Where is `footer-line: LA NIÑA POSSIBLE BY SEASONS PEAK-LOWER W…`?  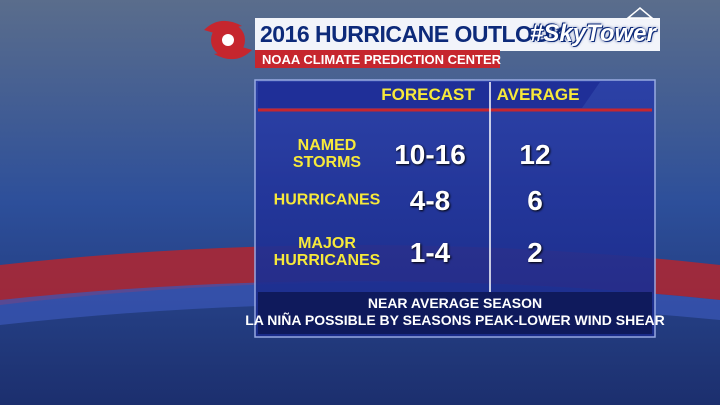
footer-line: LA NIÑA POSSIBLE BY SEASONS PEAK-LOWER W… is located at coordinates (455, 320).